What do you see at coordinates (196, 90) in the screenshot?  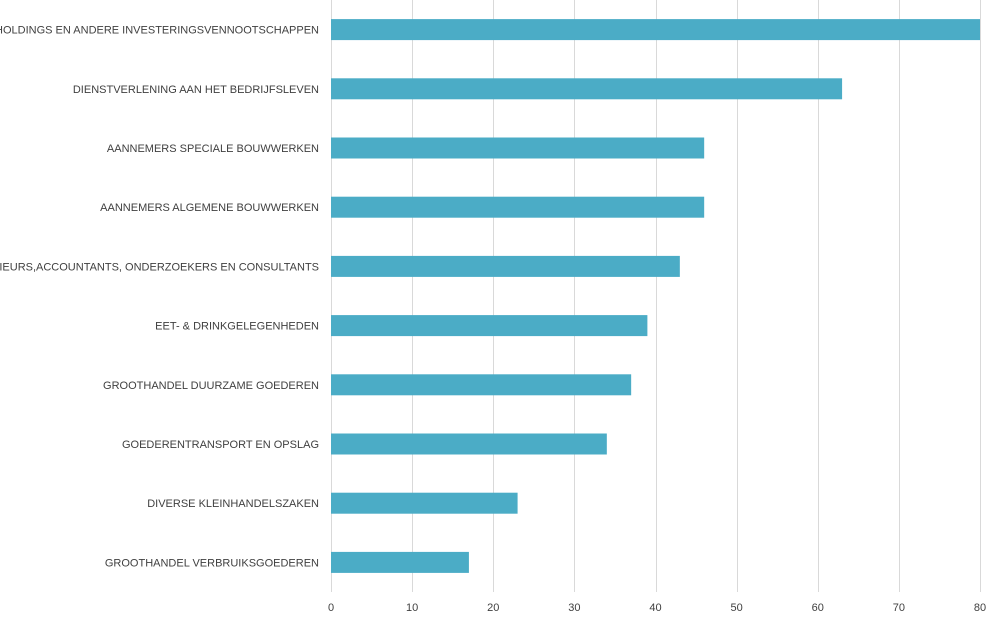 I see `category-label: DIENSTVERLENING AAN HET BEDRIJFSLEVEN` at bounding box center [196, 90].